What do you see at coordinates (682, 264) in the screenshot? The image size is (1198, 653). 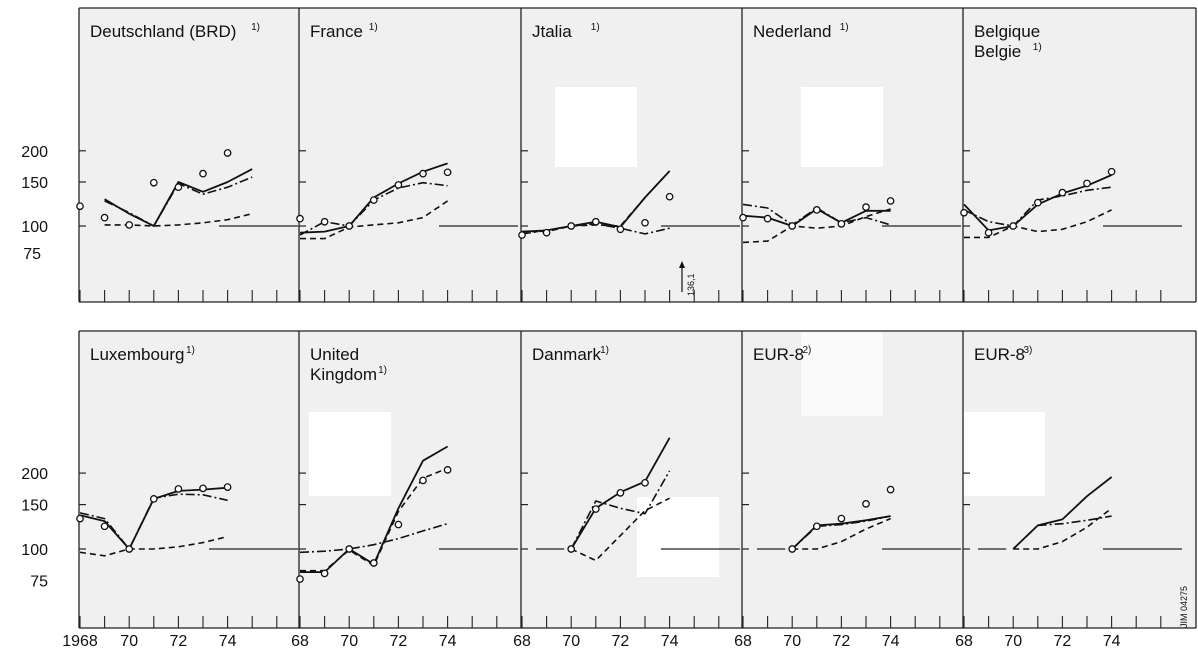 I see `overflow-arrow-head` at bounding box center [682, 264].